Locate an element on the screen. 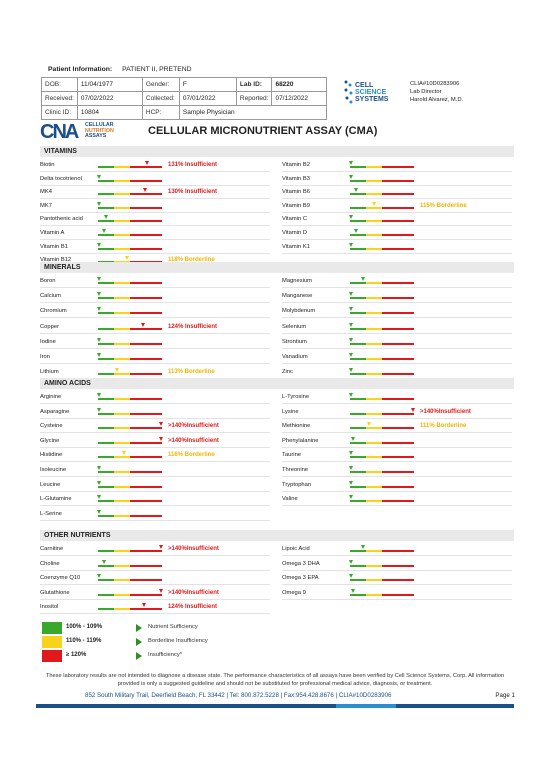  nutrient-row: Vitamin B2 is located at coordinates (397, 165).